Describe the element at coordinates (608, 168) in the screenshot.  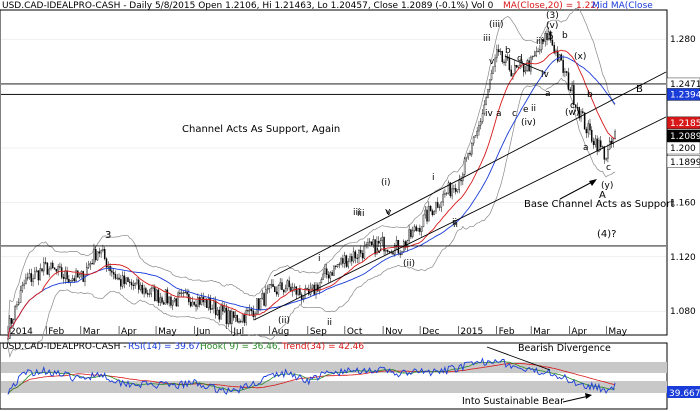
I see `wave-label-c3: c` at that location.